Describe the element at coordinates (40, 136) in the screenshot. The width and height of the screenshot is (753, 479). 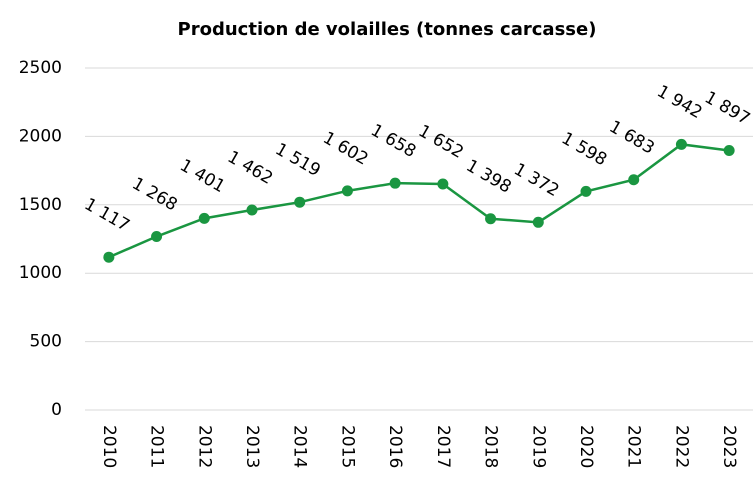
I see `y-tick-label: 2000` at that location.